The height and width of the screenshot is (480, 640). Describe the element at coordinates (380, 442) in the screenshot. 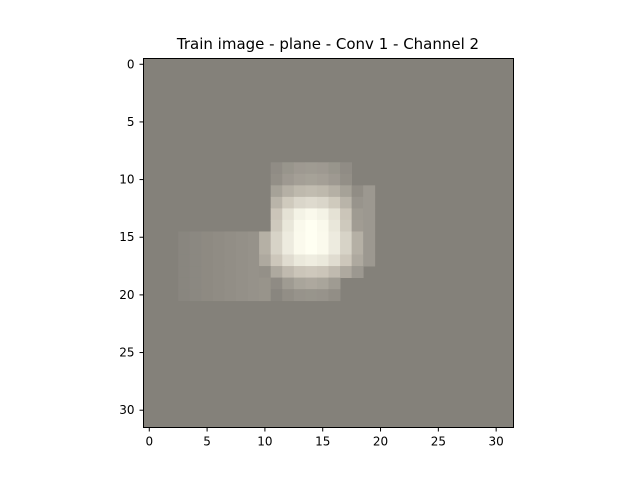

I see `x-tick-label: 20` at that location.